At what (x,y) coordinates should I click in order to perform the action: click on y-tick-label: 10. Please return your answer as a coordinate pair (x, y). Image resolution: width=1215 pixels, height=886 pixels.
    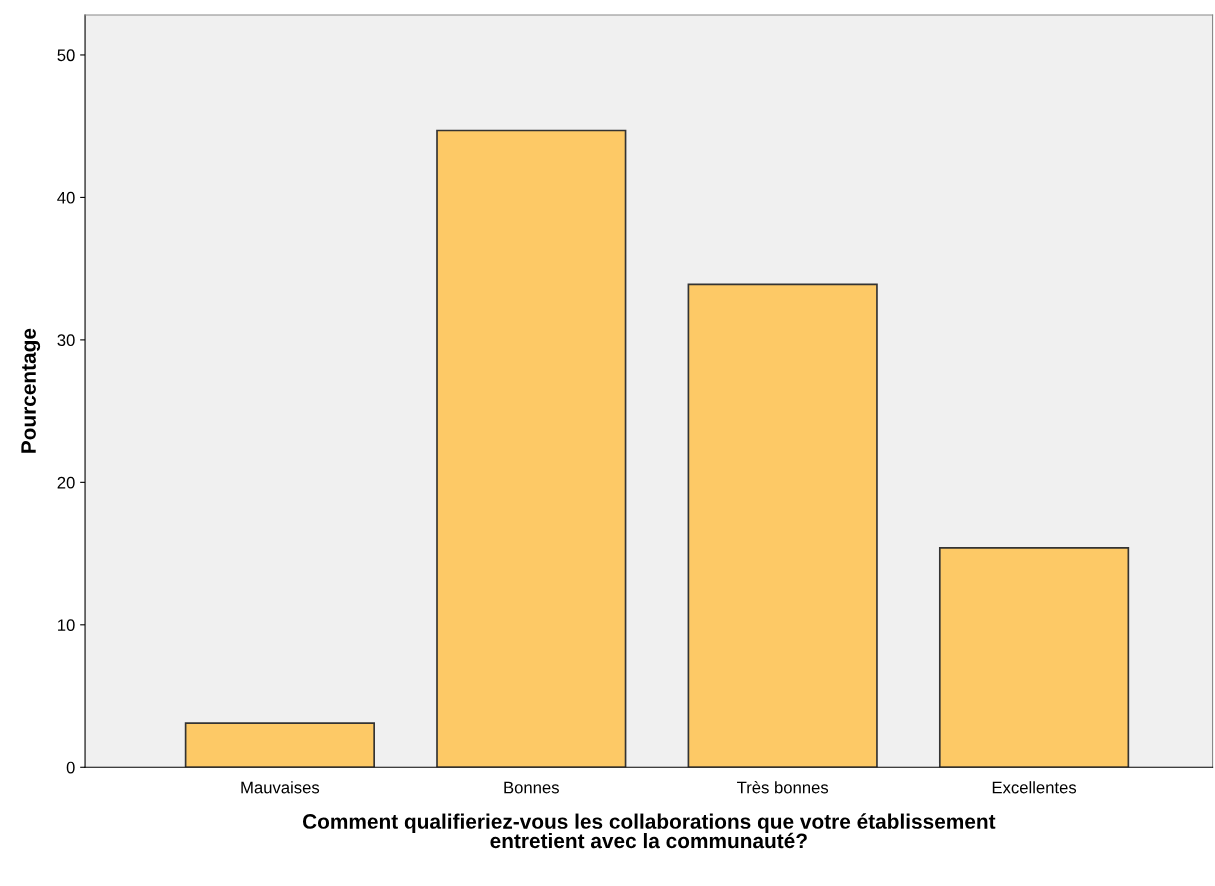
    Looking at the image, I should click on (66, 625).